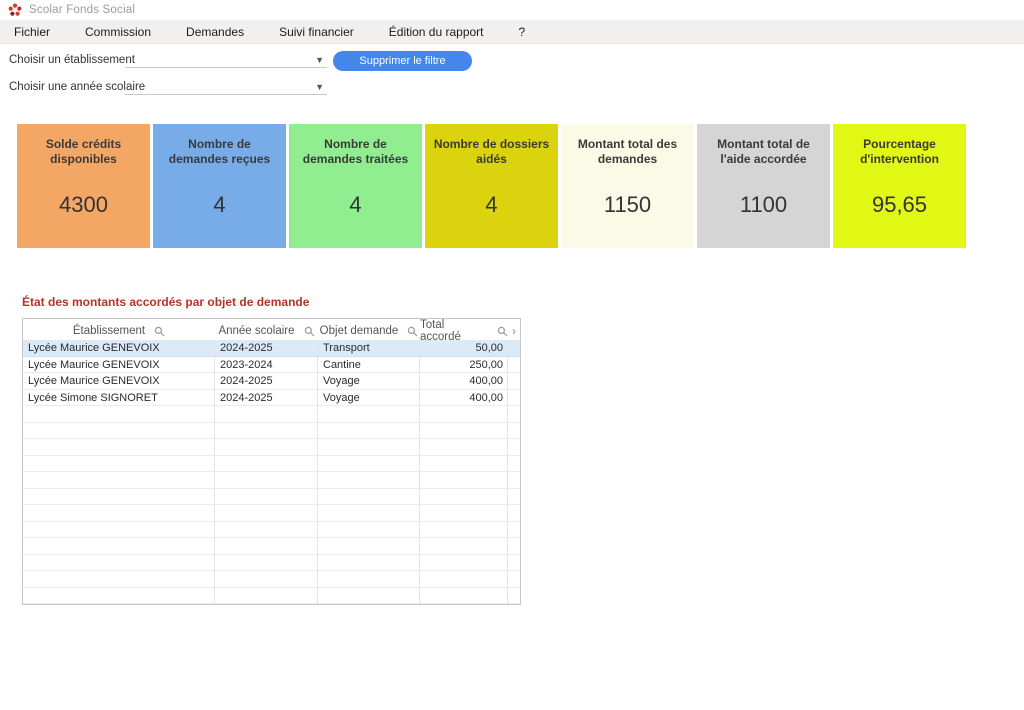 The width and height of the screenshot is (1024, 710). I want to click on menu-fichier: Fichier, so click(32, 31).